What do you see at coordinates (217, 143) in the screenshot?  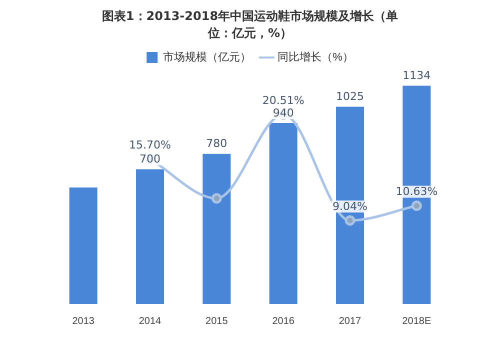 I see `data-label: 780` at bounding box center [217, 143].